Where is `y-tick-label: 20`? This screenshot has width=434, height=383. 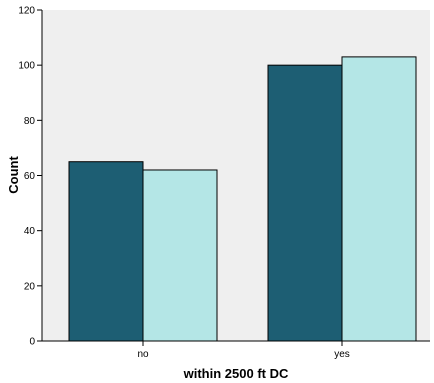 y-tick-label: 20 is located at coordinates (30, 286).